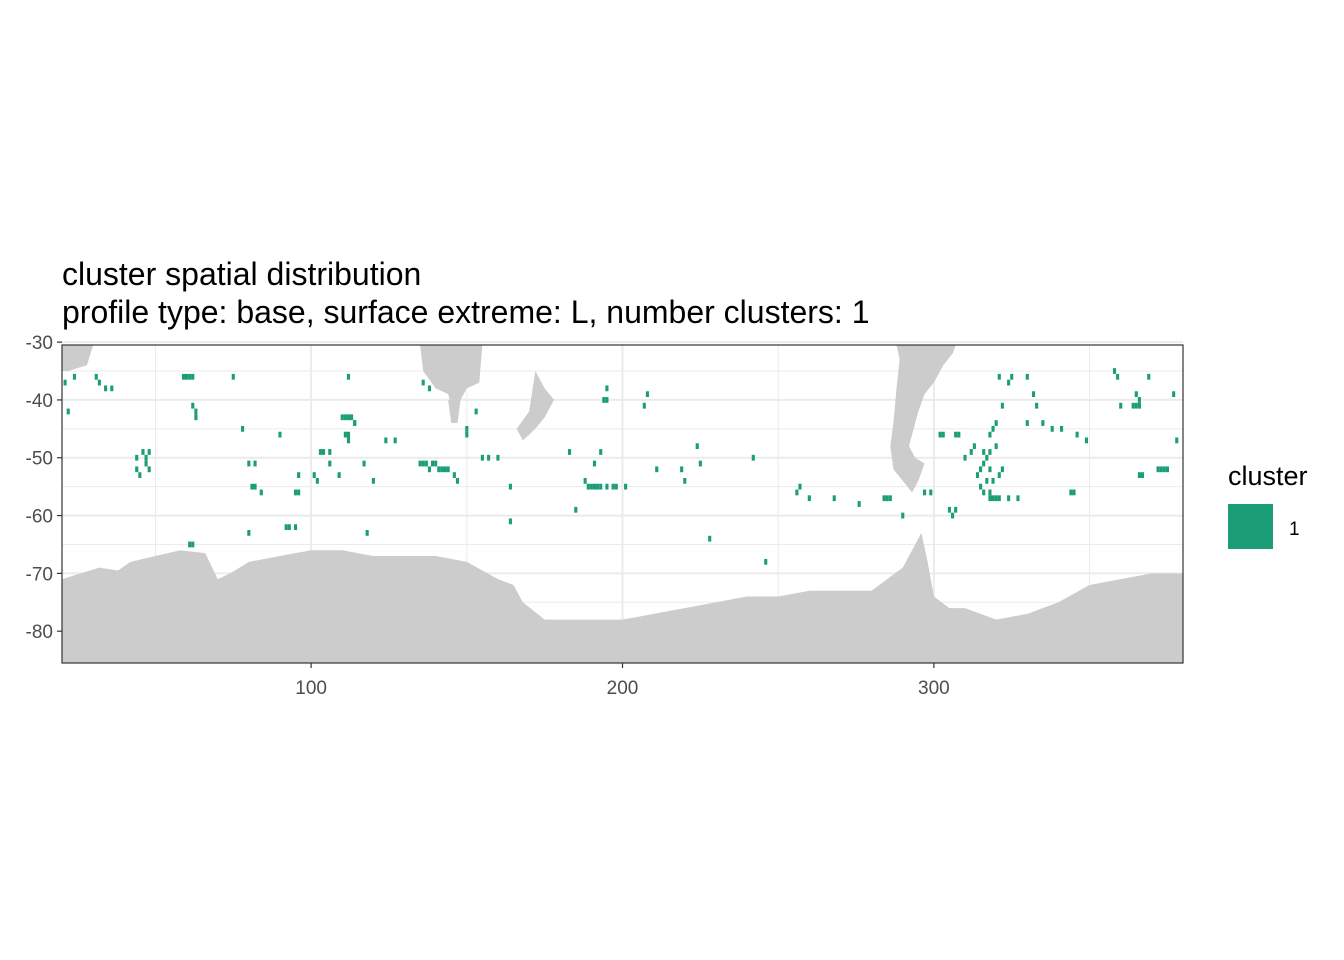  Describe the element at coordinates (39, 401) in the screenshot. I see `y-tick-label: -40` at that location.